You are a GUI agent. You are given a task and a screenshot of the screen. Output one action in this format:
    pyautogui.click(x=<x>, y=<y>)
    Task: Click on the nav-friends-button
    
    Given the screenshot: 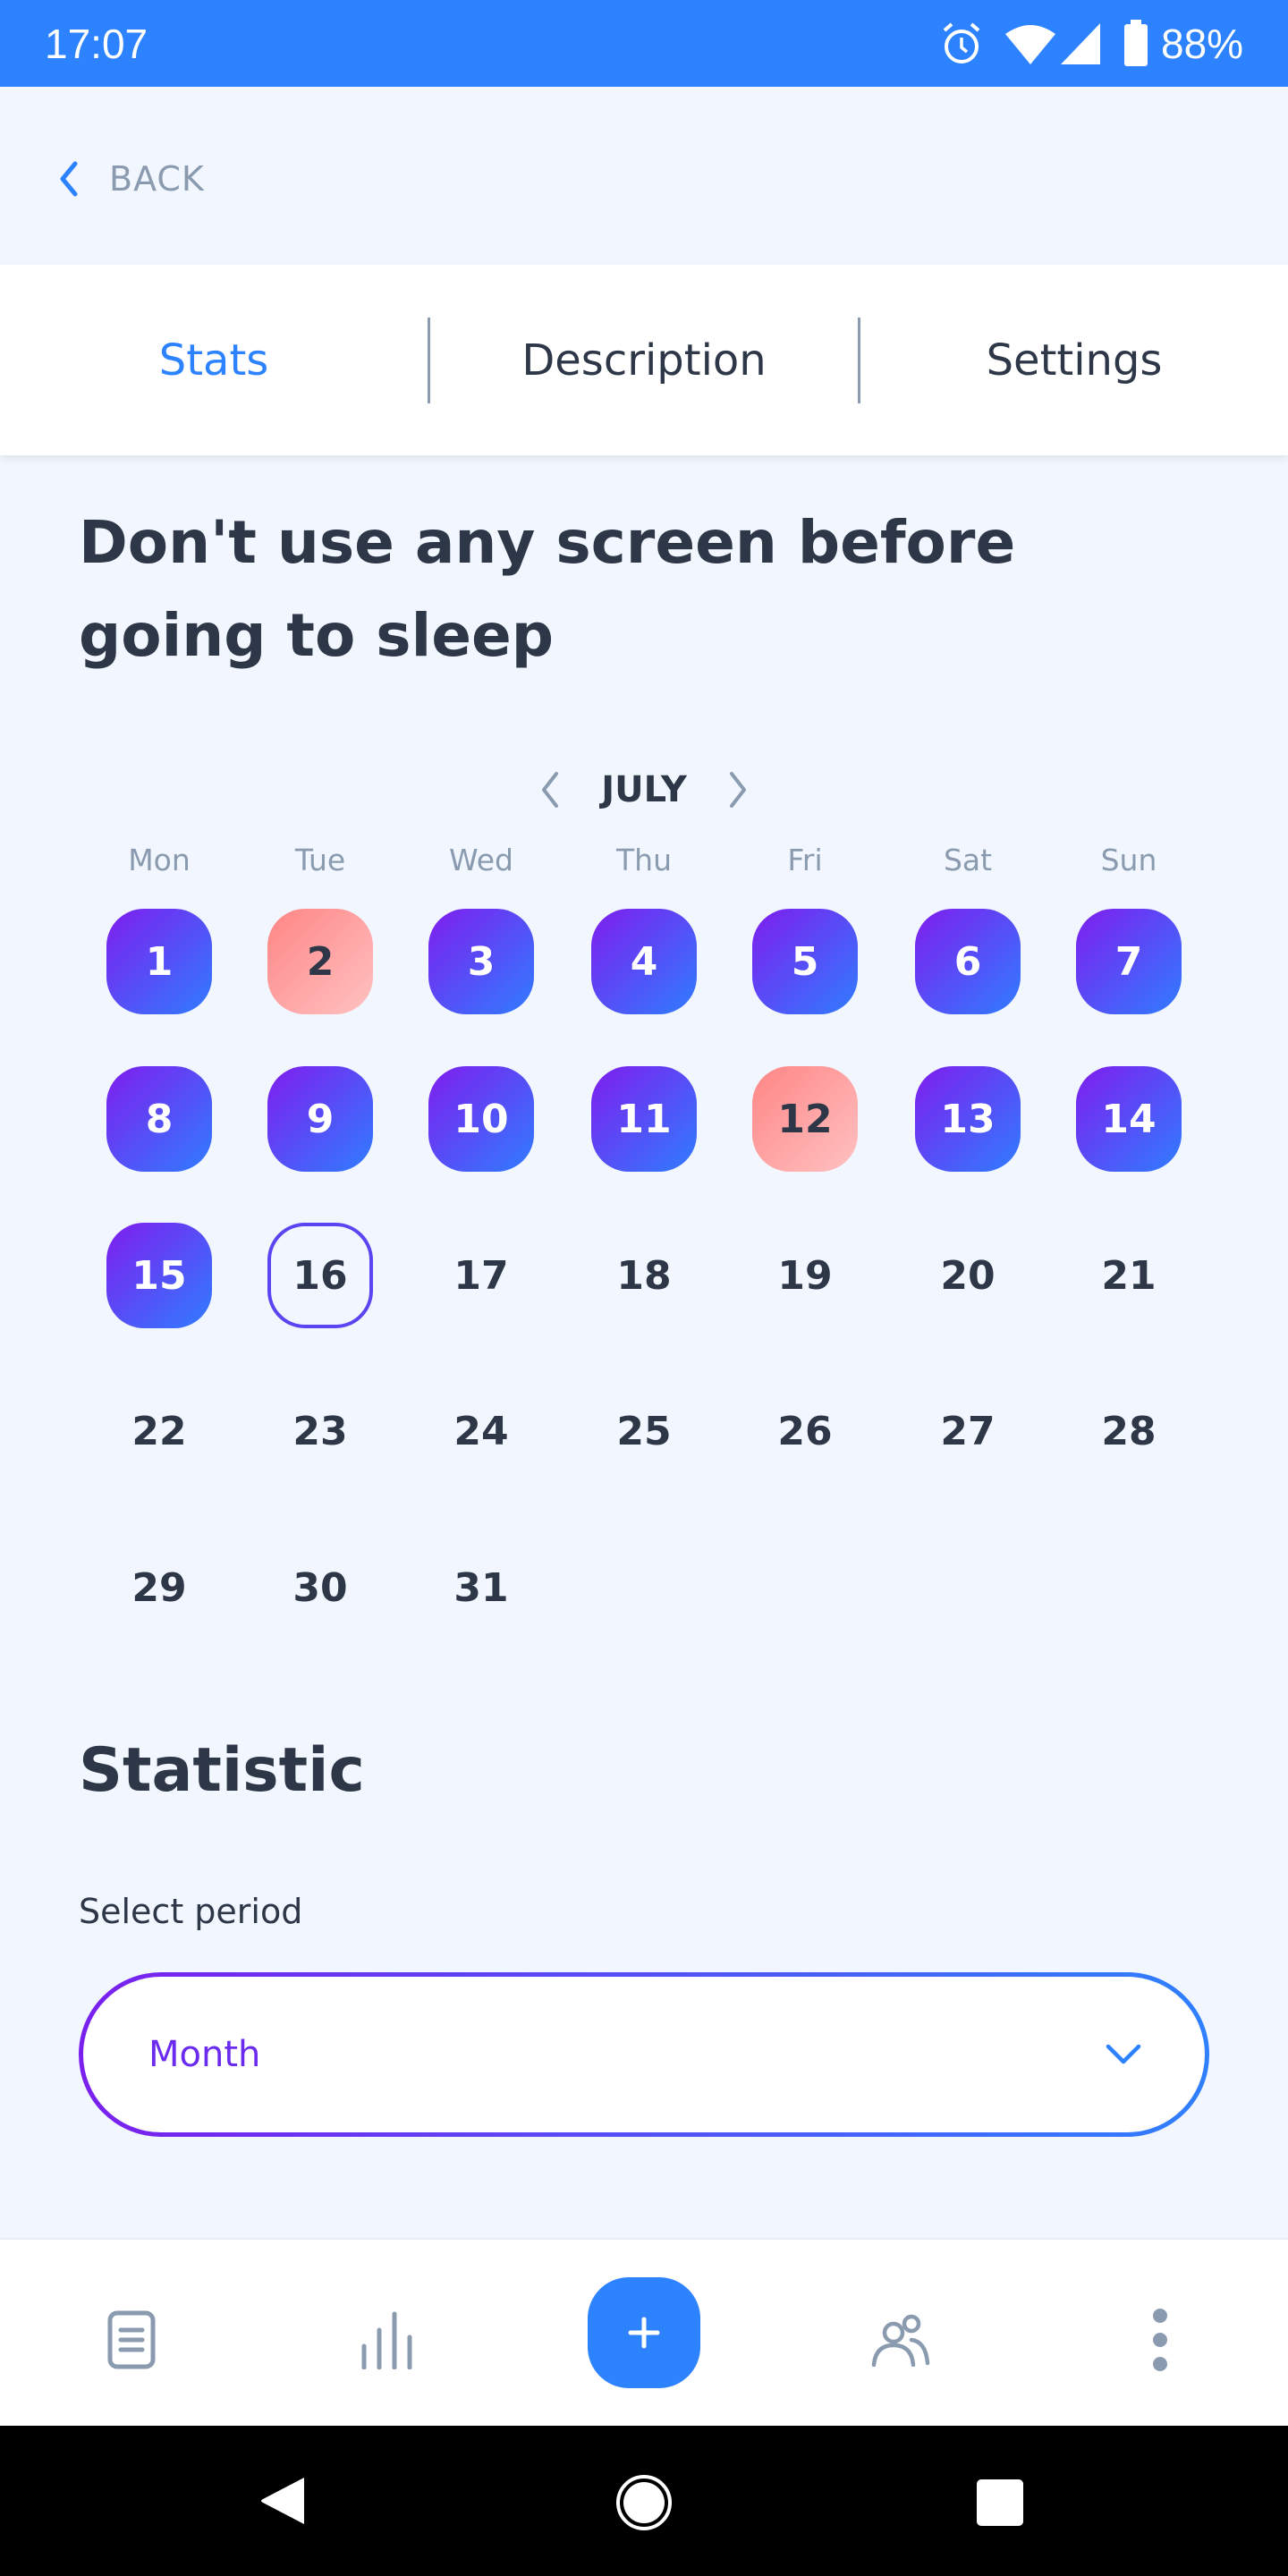 What is the action you would take?
    pyautogui.click(x=900, y=2339)
    